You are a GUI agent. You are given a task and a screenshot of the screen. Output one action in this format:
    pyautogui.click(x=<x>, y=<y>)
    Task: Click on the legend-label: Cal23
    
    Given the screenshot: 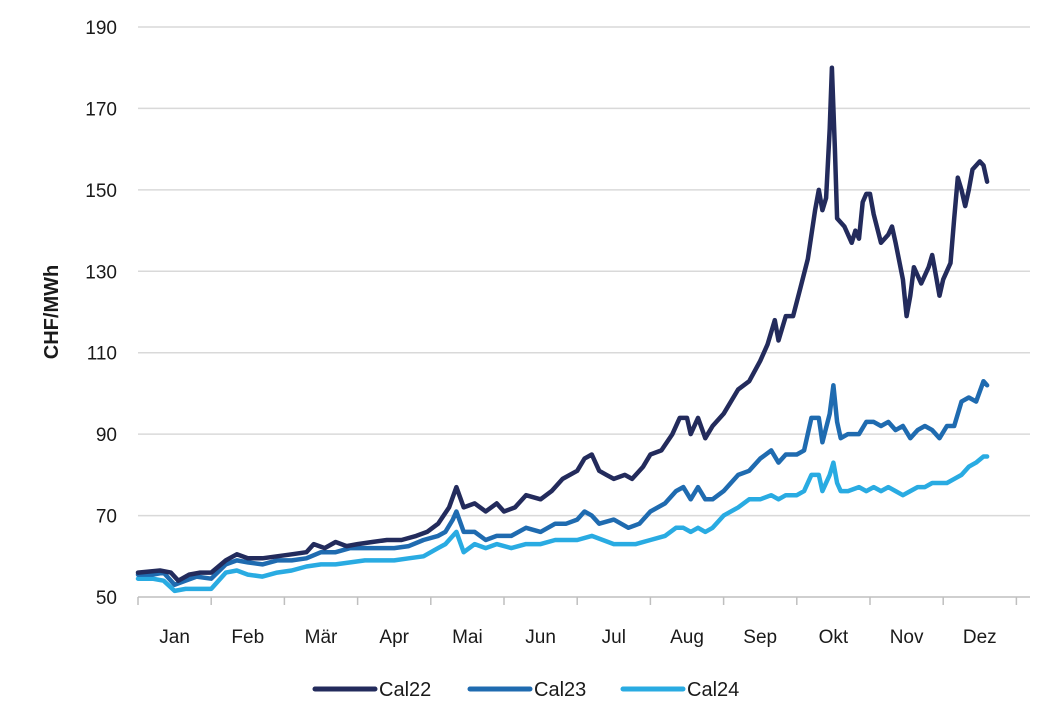 What is the action you would take?
    pyautogui.click(x=560, y=690)
    